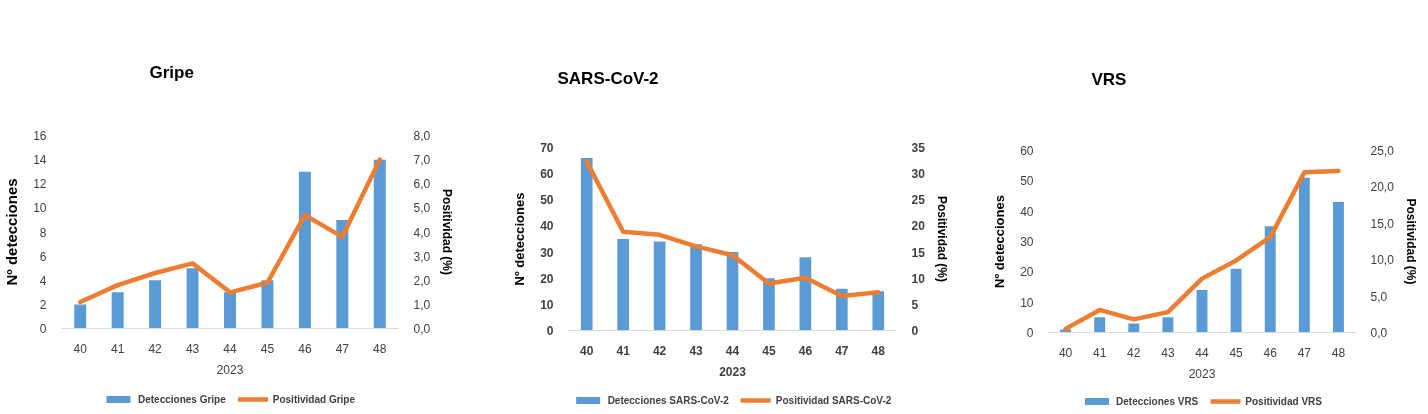  I want to click on legend-label: Positividad SARS-CoV-2, so click(833, 399).